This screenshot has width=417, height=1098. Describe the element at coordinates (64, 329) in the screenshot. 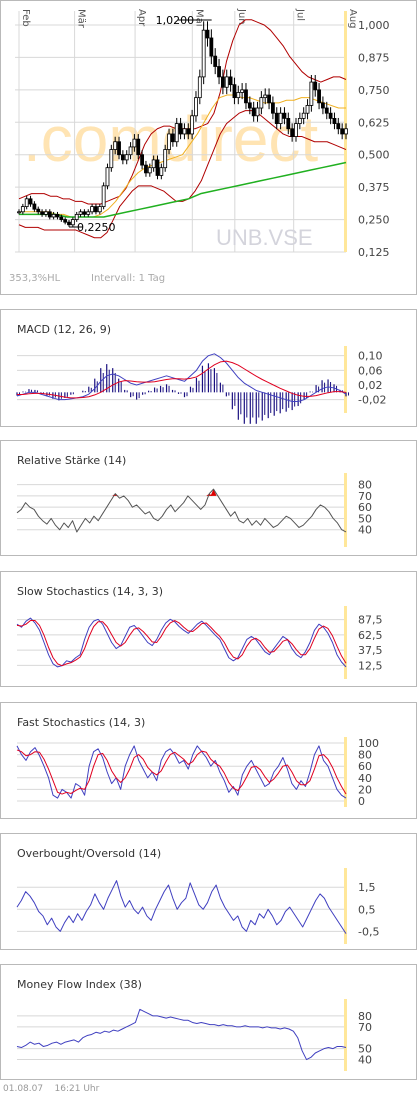

I see `macd-title: MACD (12, 26, 9)` at that location.